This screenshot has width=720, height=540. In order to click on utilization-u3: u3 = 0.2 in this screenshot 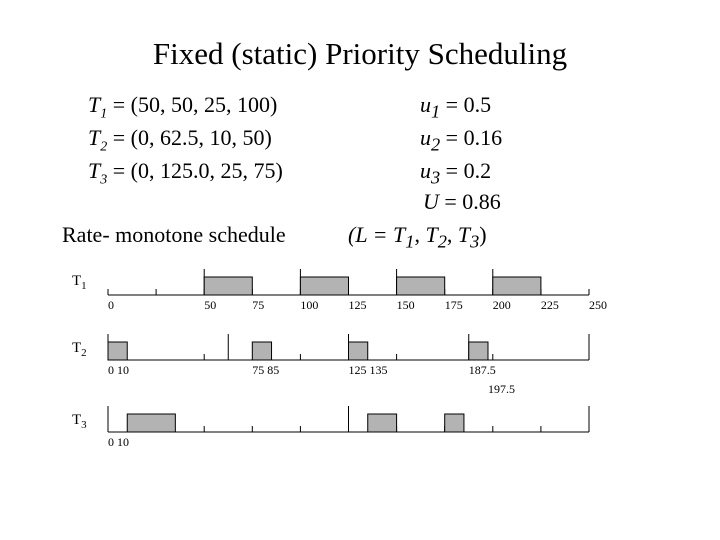, I will do `click(455, 173)`.